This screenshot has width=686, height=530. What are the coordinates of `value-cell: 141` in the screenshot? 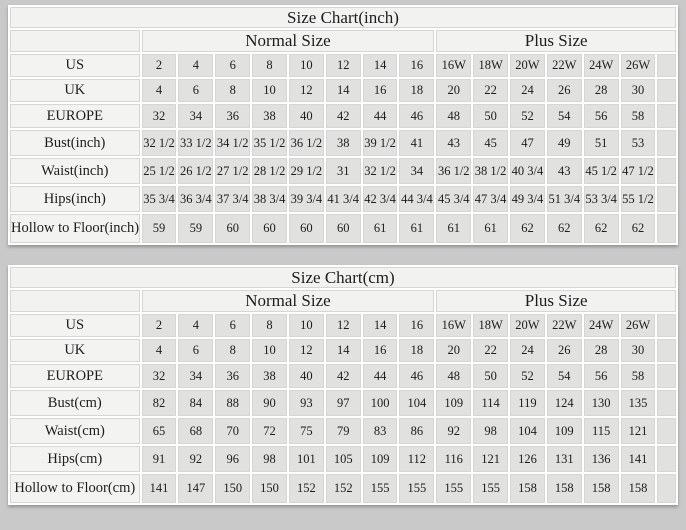 It's located at (159, 488).